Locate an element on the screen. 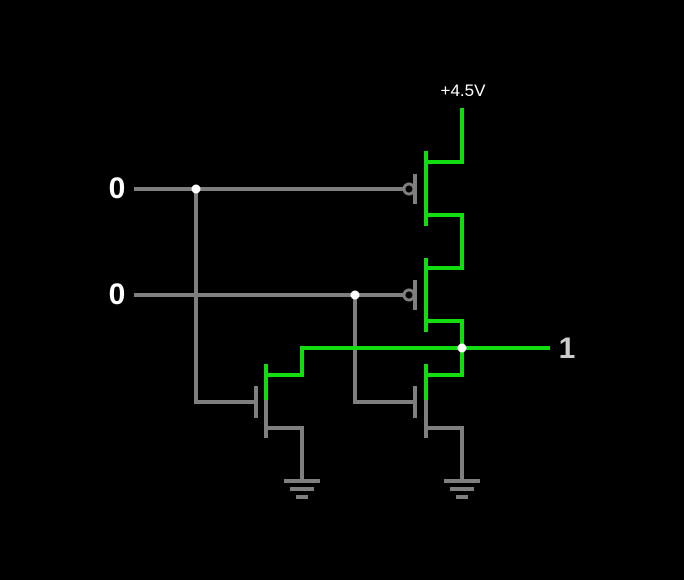 Image resolution: width=684 pixels, height=580 pixels. input-a-label: 0 is located at coordinates (117, 188).